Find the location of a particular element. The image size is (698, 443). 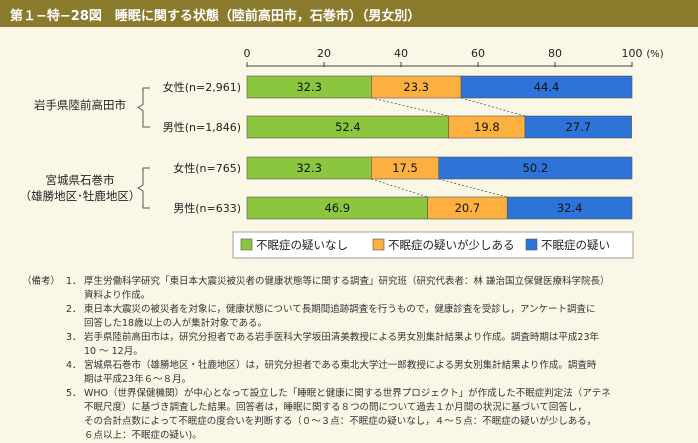

x-tick-label: 80 is located at coordinates (555, 53).